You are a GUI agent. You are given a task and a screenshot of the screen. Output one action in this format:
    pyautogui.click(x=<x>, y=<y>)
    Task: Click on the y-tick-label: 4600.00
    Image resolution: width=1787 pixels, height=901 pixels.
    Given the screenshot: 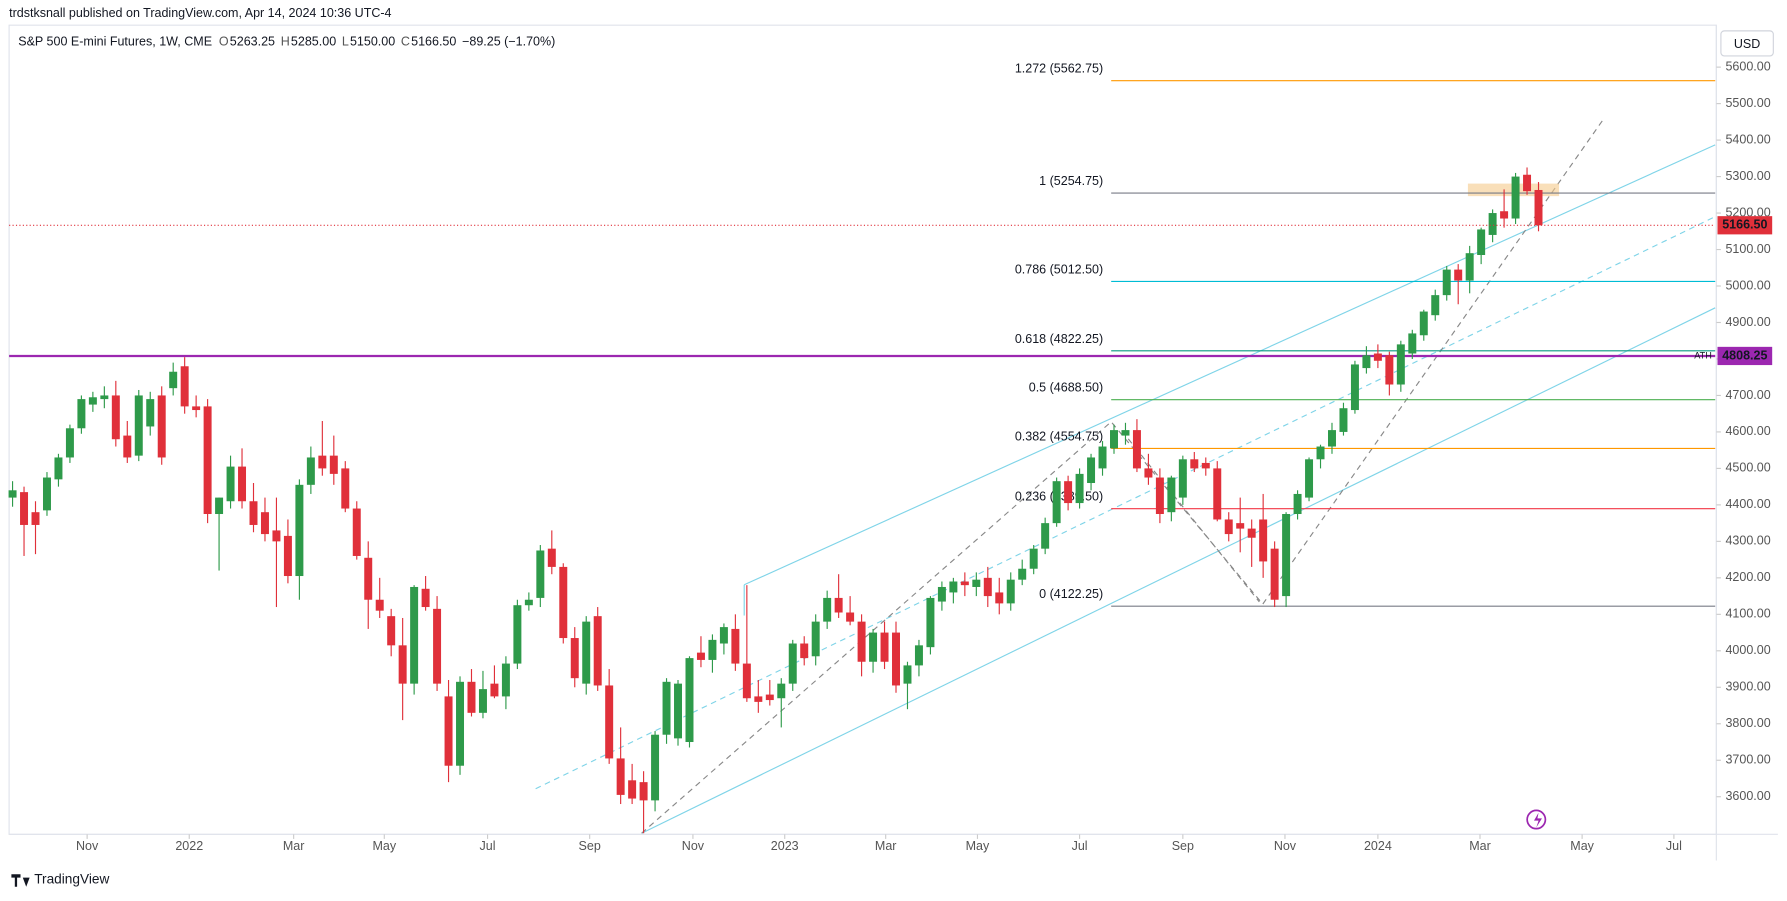 What is the action you would take?
    pyautogui.click(x=1747, y=431)
    